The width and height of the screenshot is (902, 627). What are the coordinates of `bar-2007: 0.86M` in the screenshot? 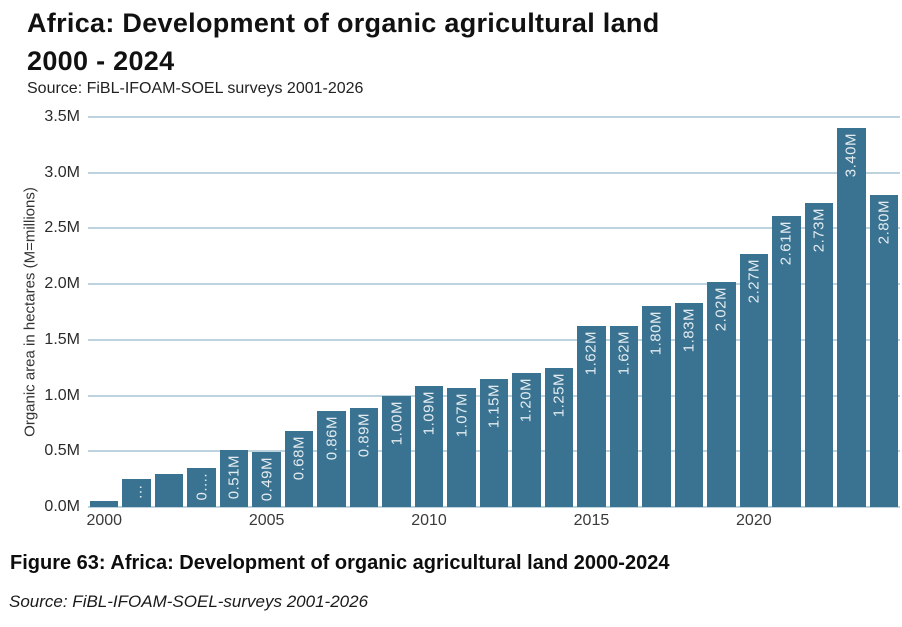 It's located at (331, 459).